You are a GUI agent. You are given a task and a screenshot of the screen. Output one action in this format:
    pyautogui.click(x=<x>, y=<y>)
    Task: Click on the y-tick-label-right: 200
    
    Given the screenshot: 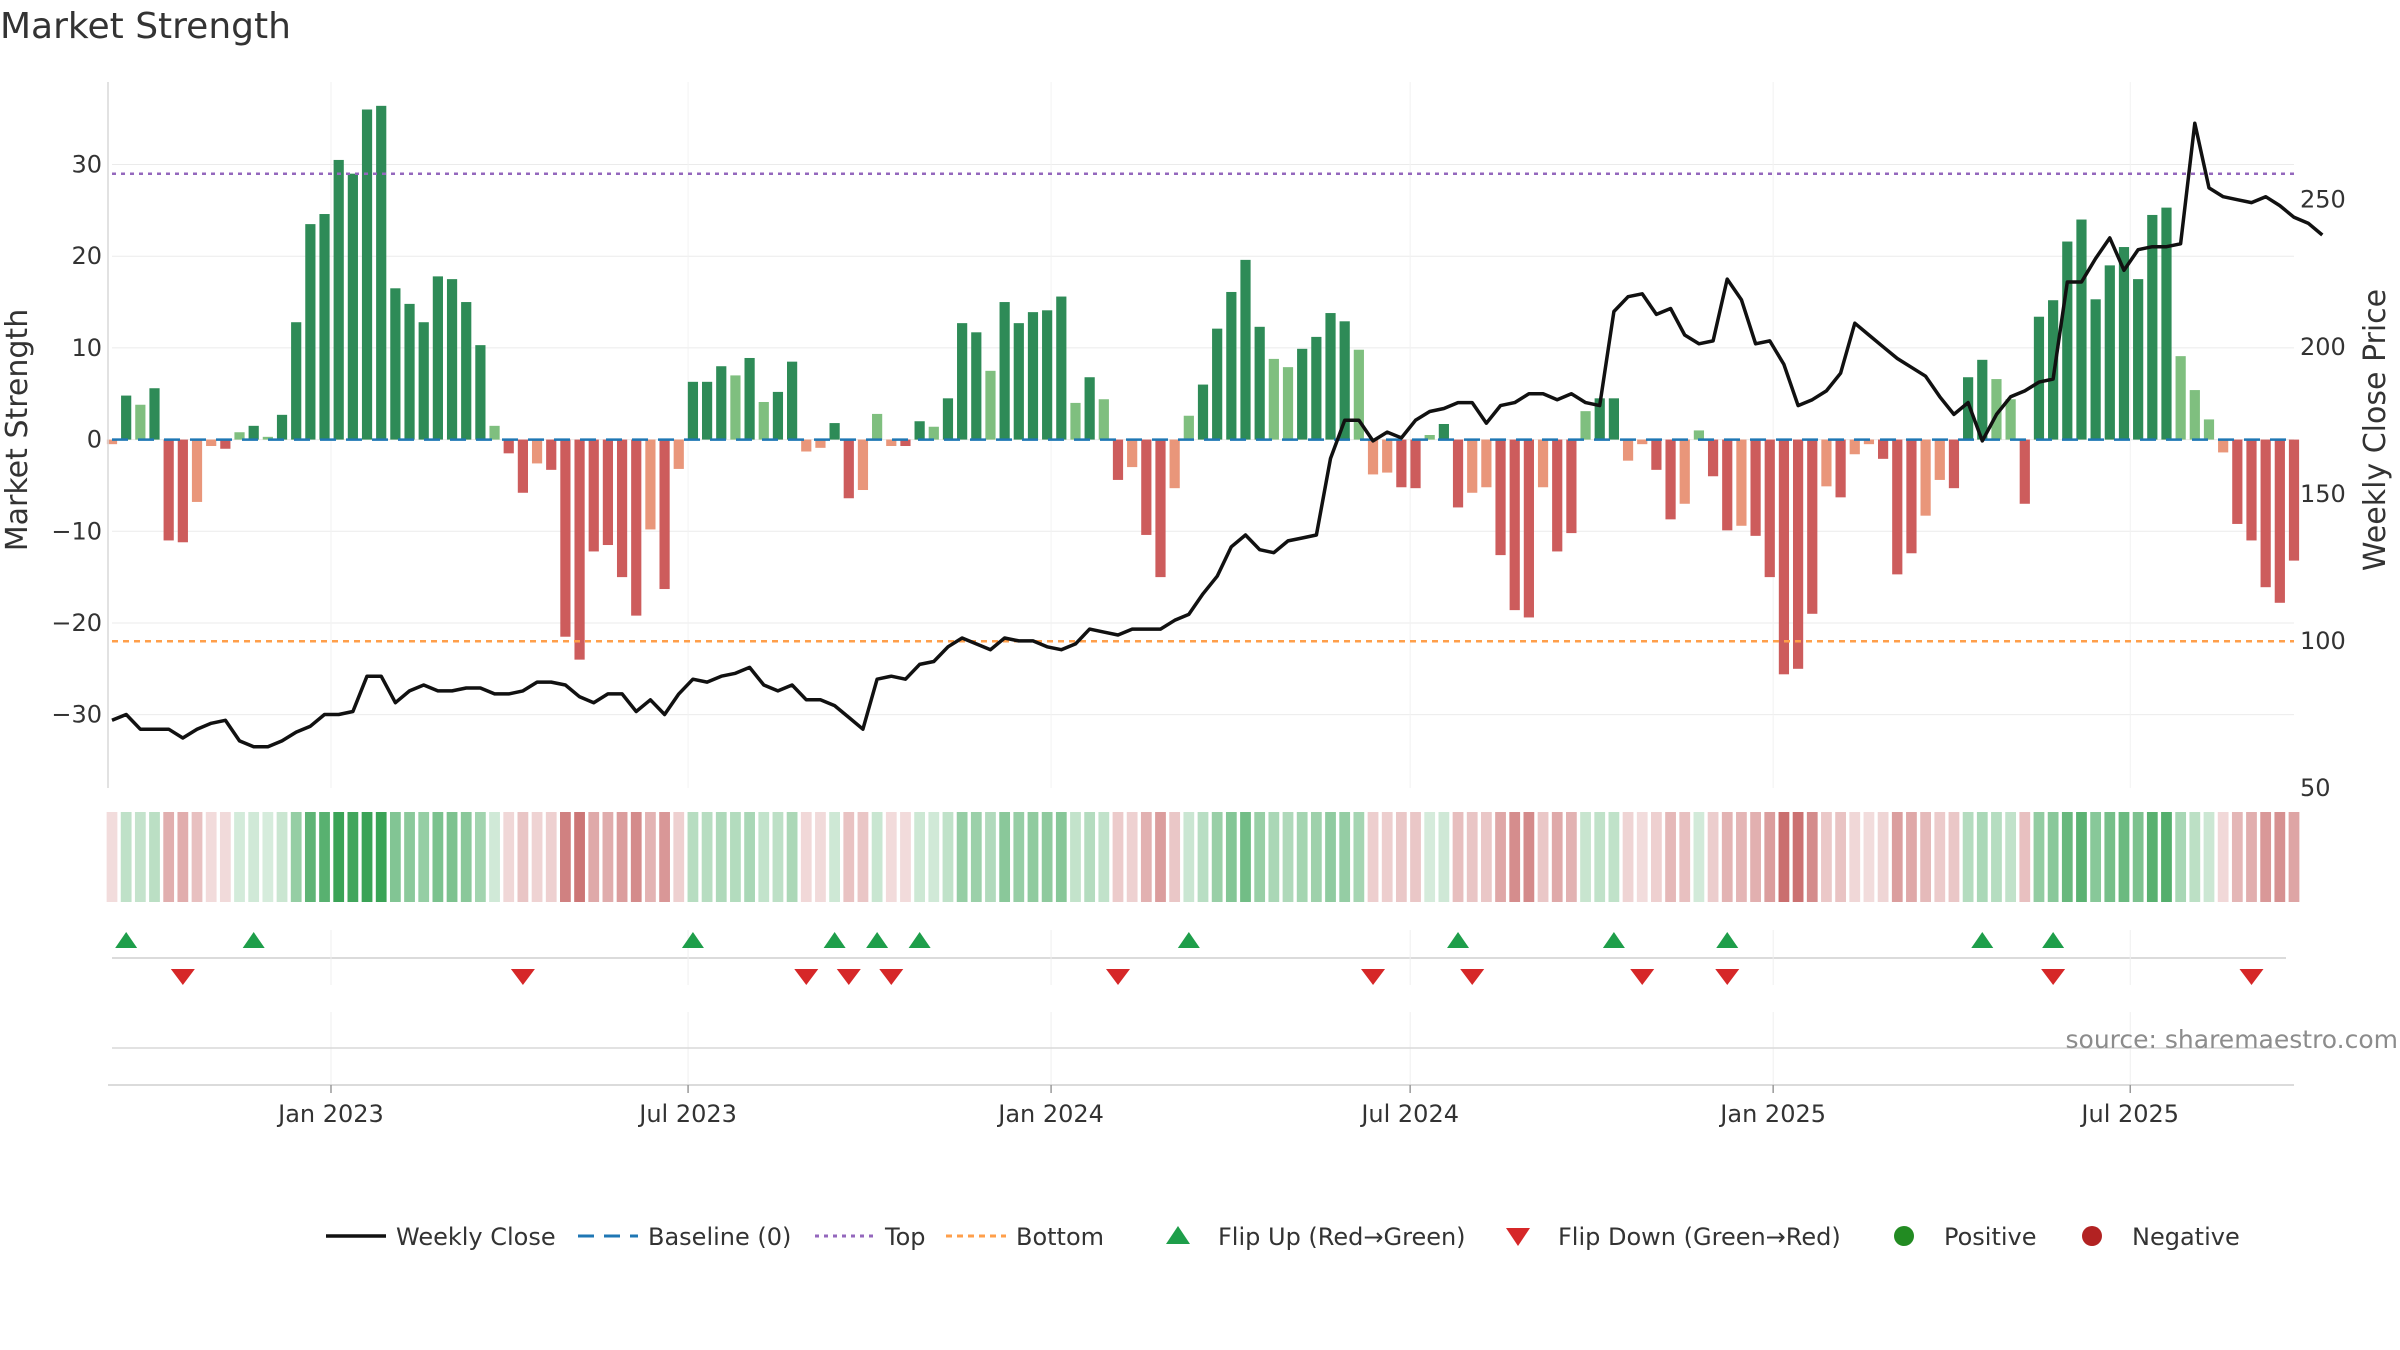 What is the action you would take?
    pyautogui.click(x=2323, y=347)
    